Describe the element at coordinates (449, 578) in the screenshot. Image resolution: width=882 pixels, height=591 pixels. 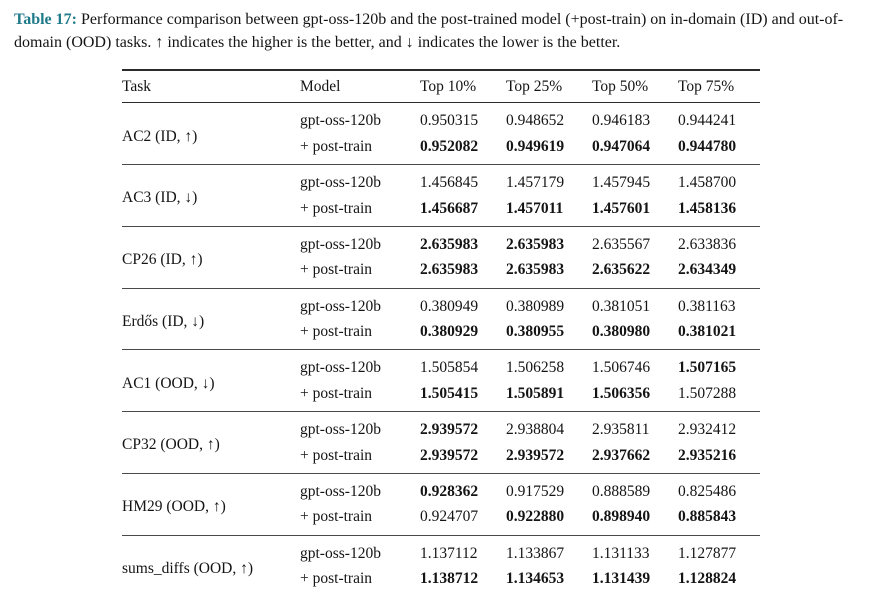
I see `value-cell: 1.138712` at that location.